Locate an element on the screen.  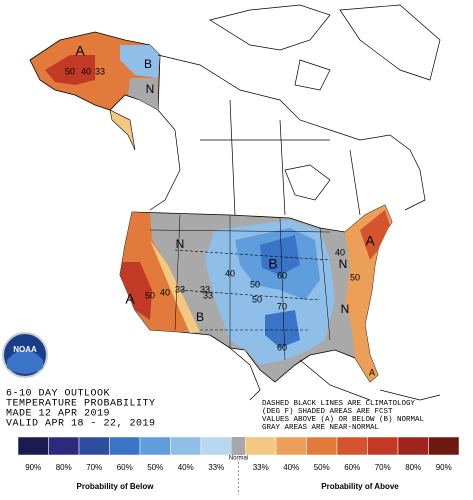
legend-title: Probability of Below is located at coordinates (116, 486).